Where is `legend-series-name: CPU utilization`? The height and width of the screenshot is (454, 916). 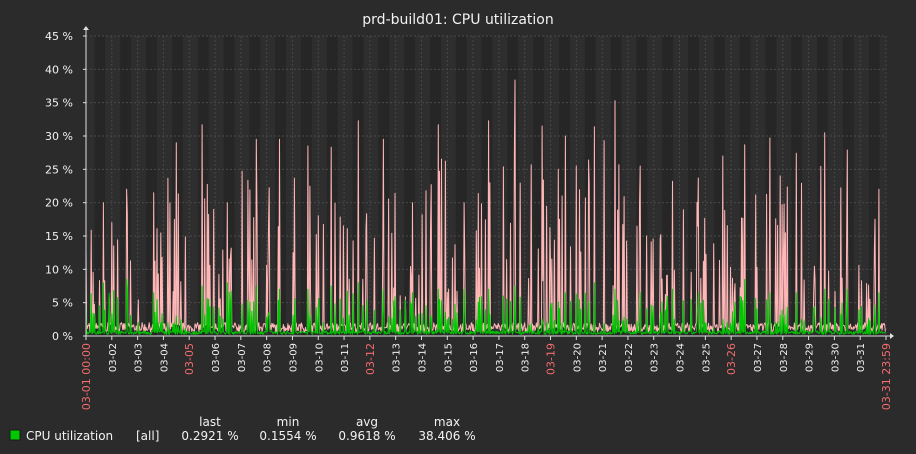 legend-series-name: CPU utilization is located at coordinates (69, 436).